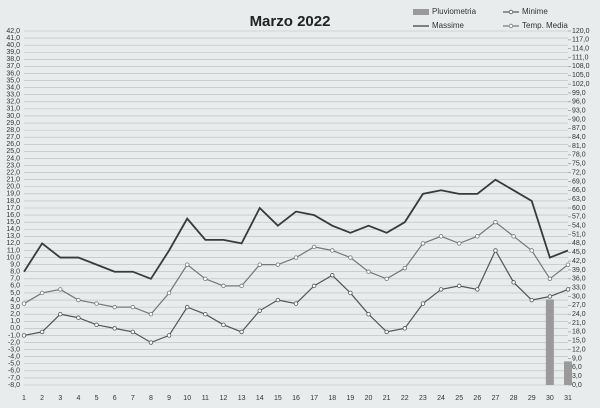 The height and width of the screenshot is (408, 600). I want to click on y2-tick-label: 27,0, so click(579, 305).